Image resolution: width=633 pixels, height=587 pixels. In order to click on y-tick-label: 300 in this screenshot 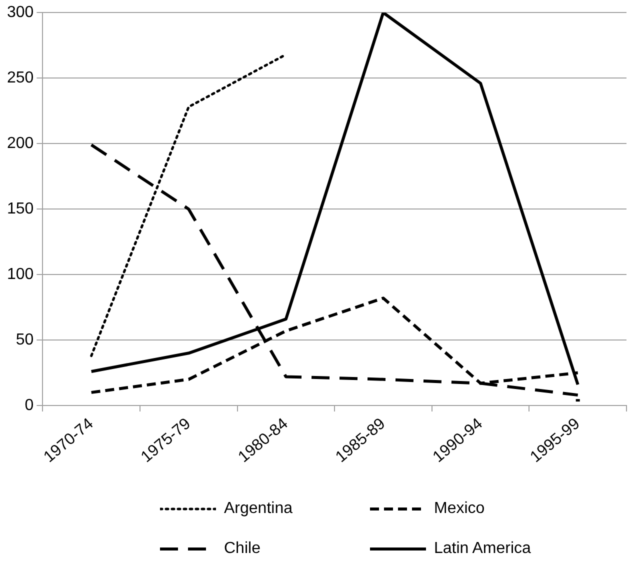, I will do `click(20, 13)`.